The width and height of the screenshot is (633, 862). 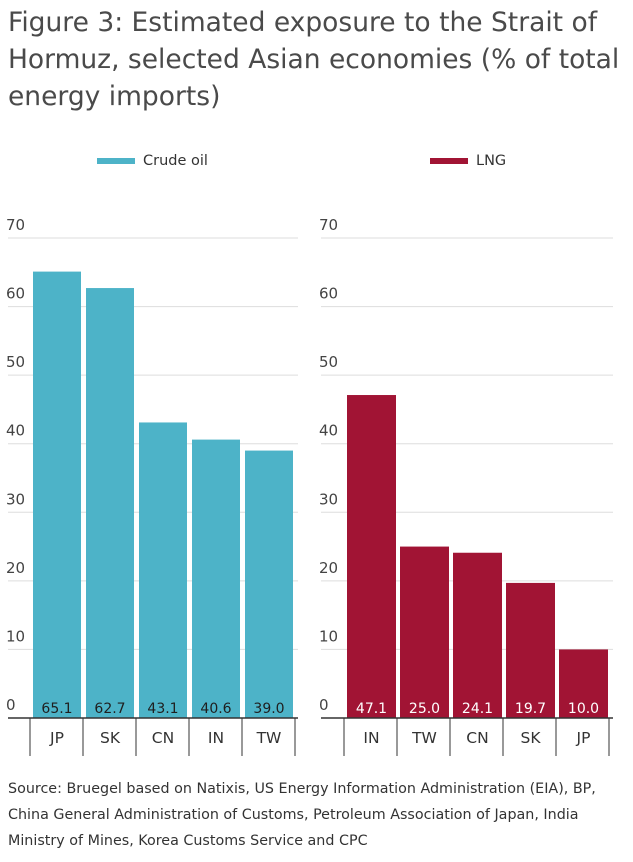 I want to click on bar-crude-oil-cn, so click(x=163, y=570).